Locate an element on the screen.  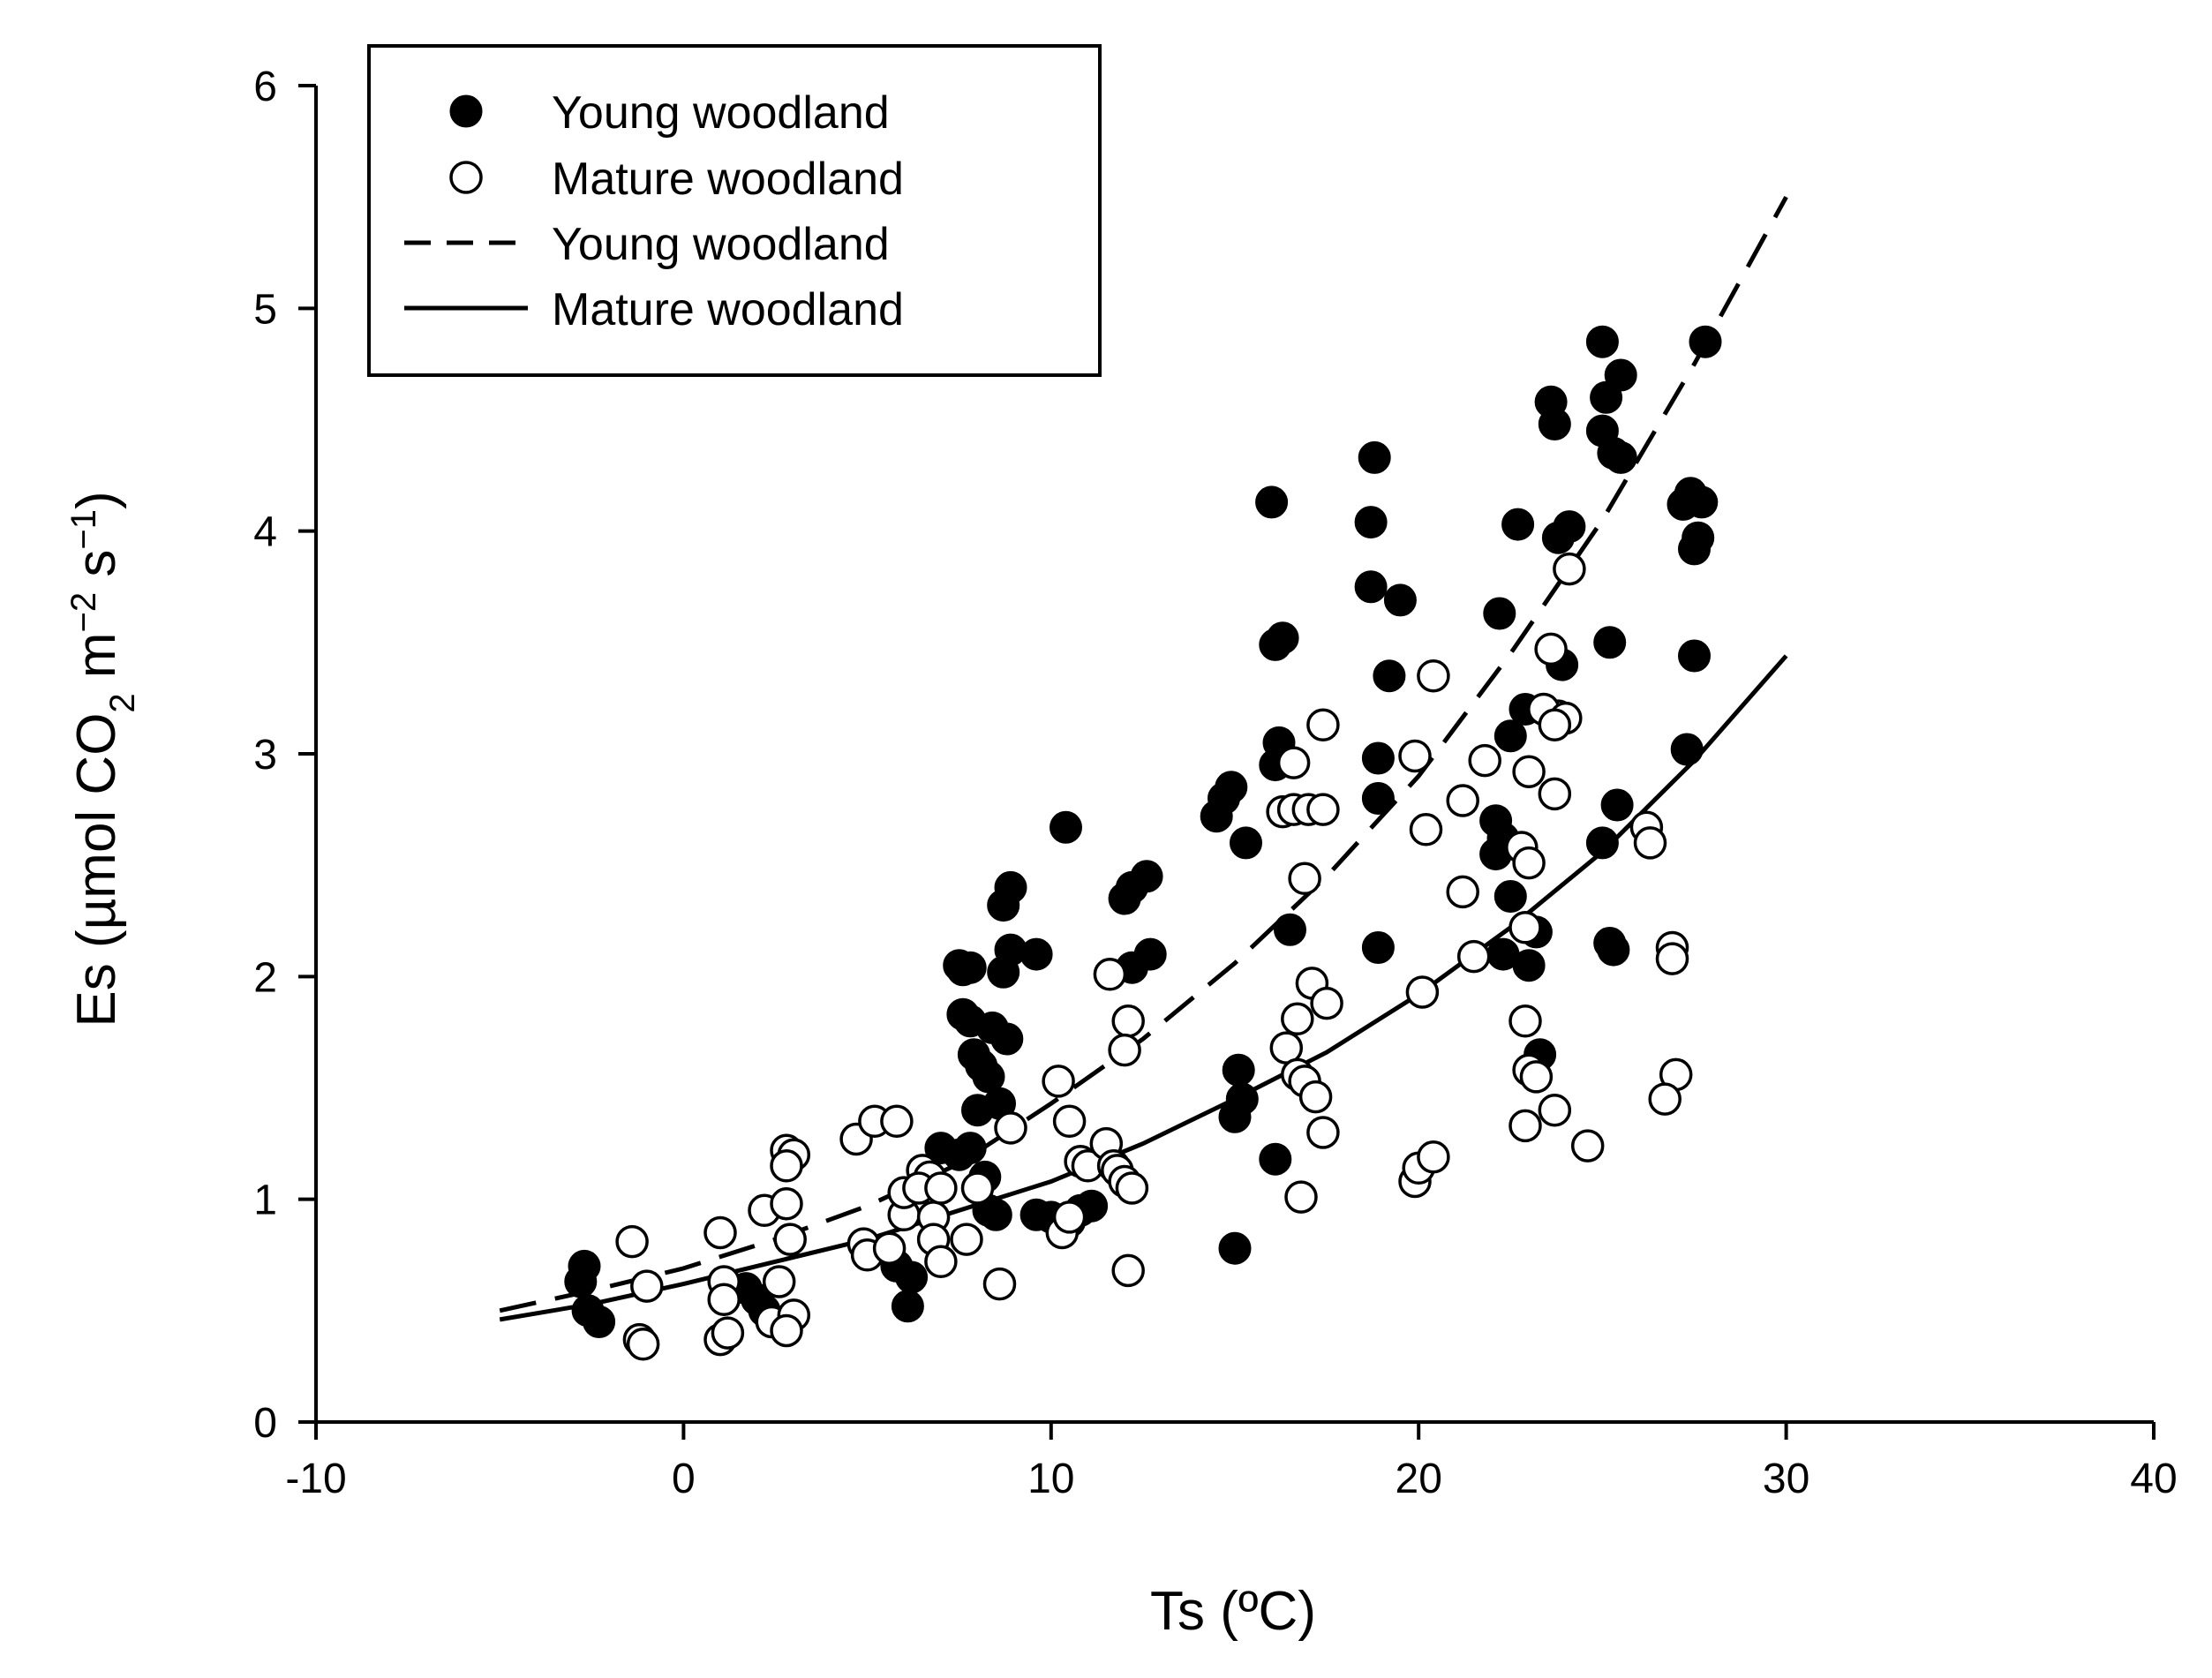
y-title-prefix: Es (µmol CO is located at coordinates (96, 870).